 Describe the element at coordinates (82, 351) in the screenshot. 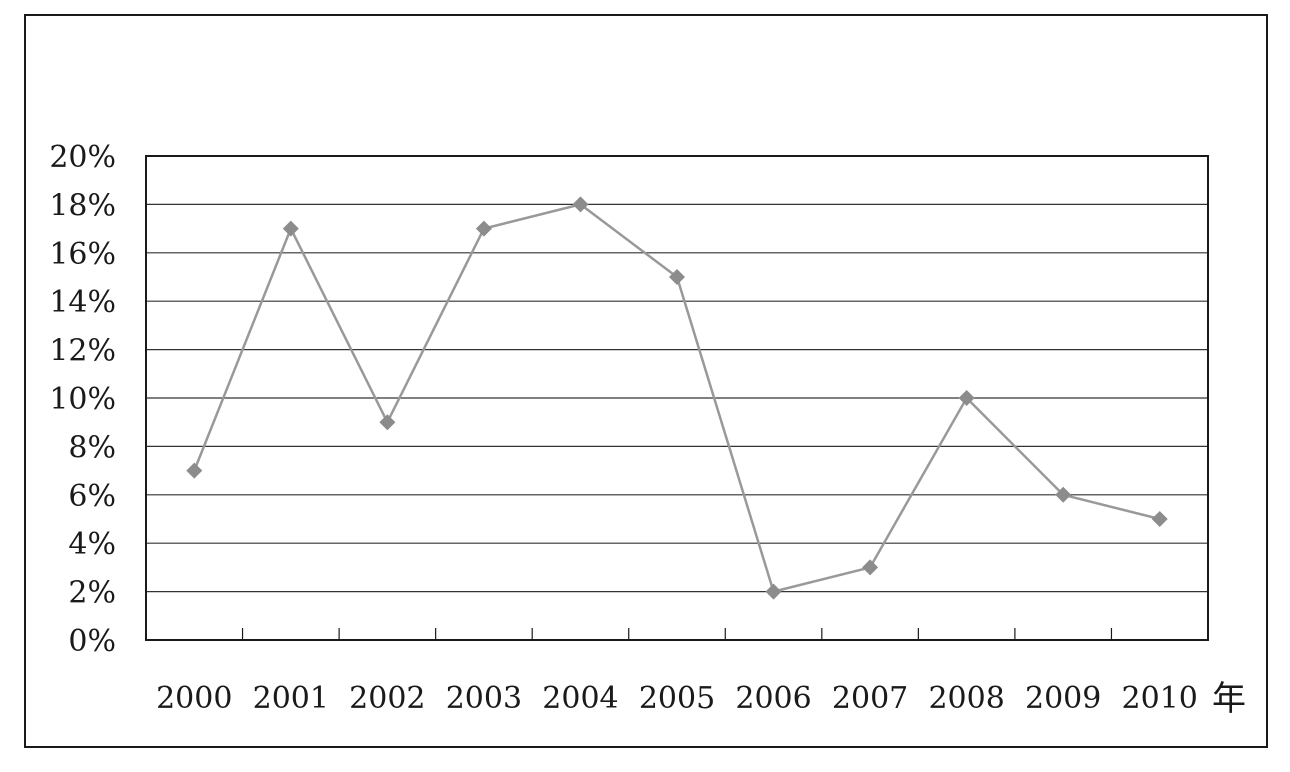

I see `y-tick-label: 12%` at that location.